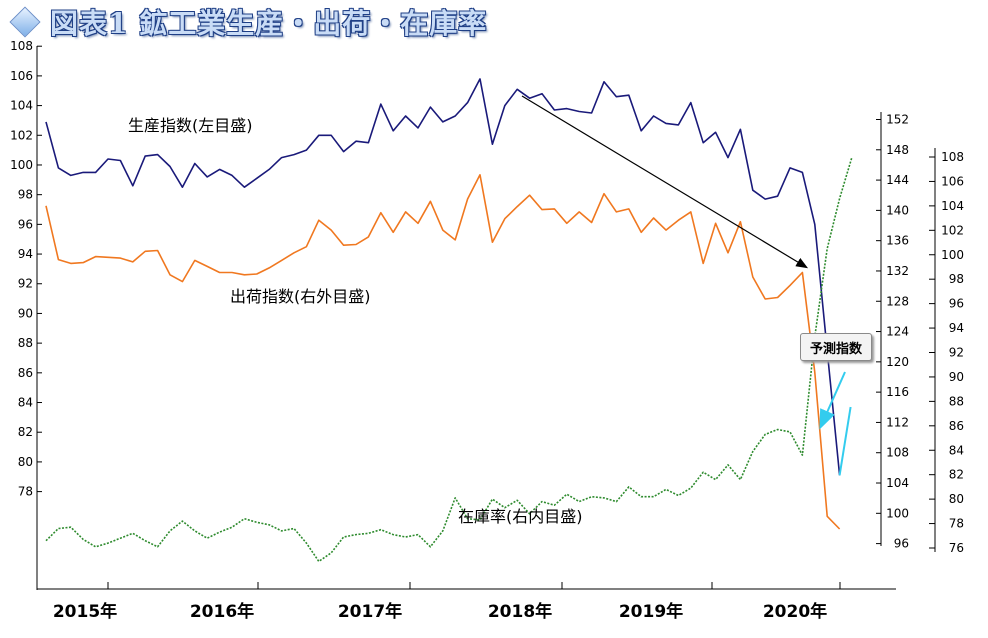 This screenshot has height=638, width=988. I want to click on right-inner-tick-label: 108, so click(952, 157).